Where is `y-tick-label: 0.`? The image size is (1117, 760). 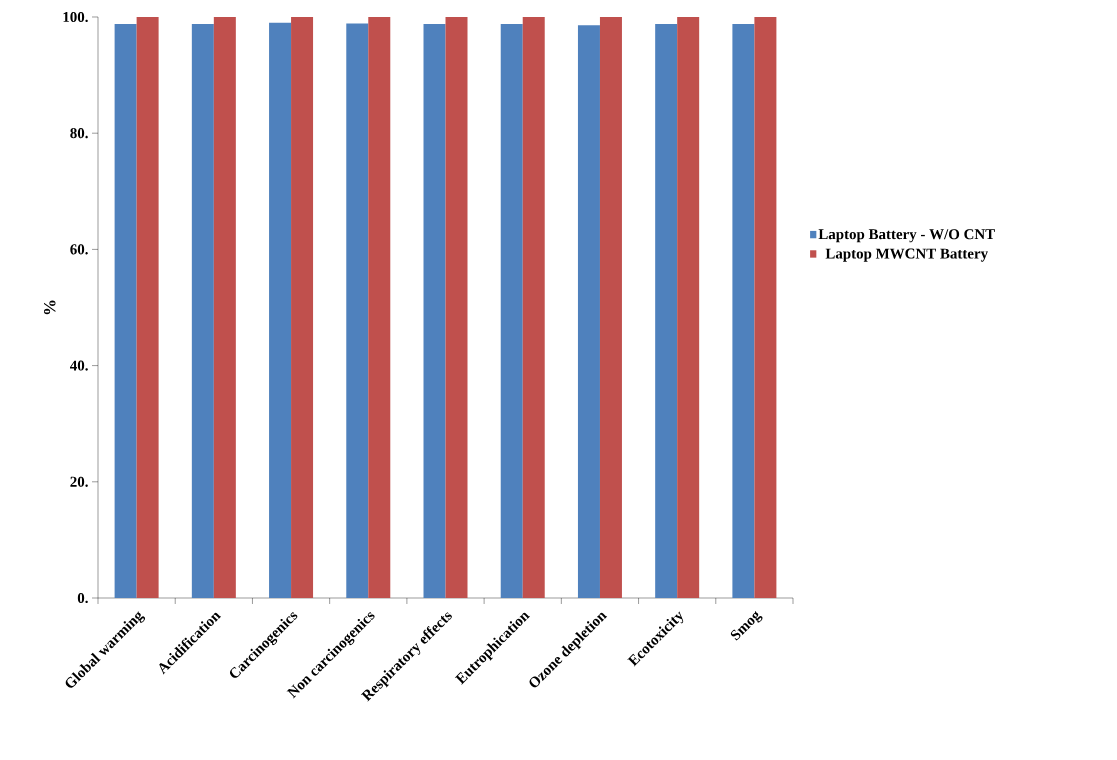
y-tick-label: 0. is located at coordinates (82, 598).